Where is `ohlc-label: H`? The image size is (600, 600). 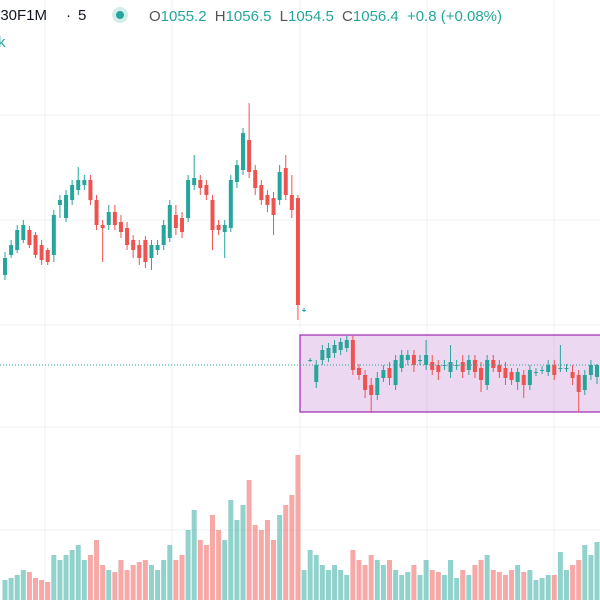 ohlc-label: H is located at coordinates (220, 16).